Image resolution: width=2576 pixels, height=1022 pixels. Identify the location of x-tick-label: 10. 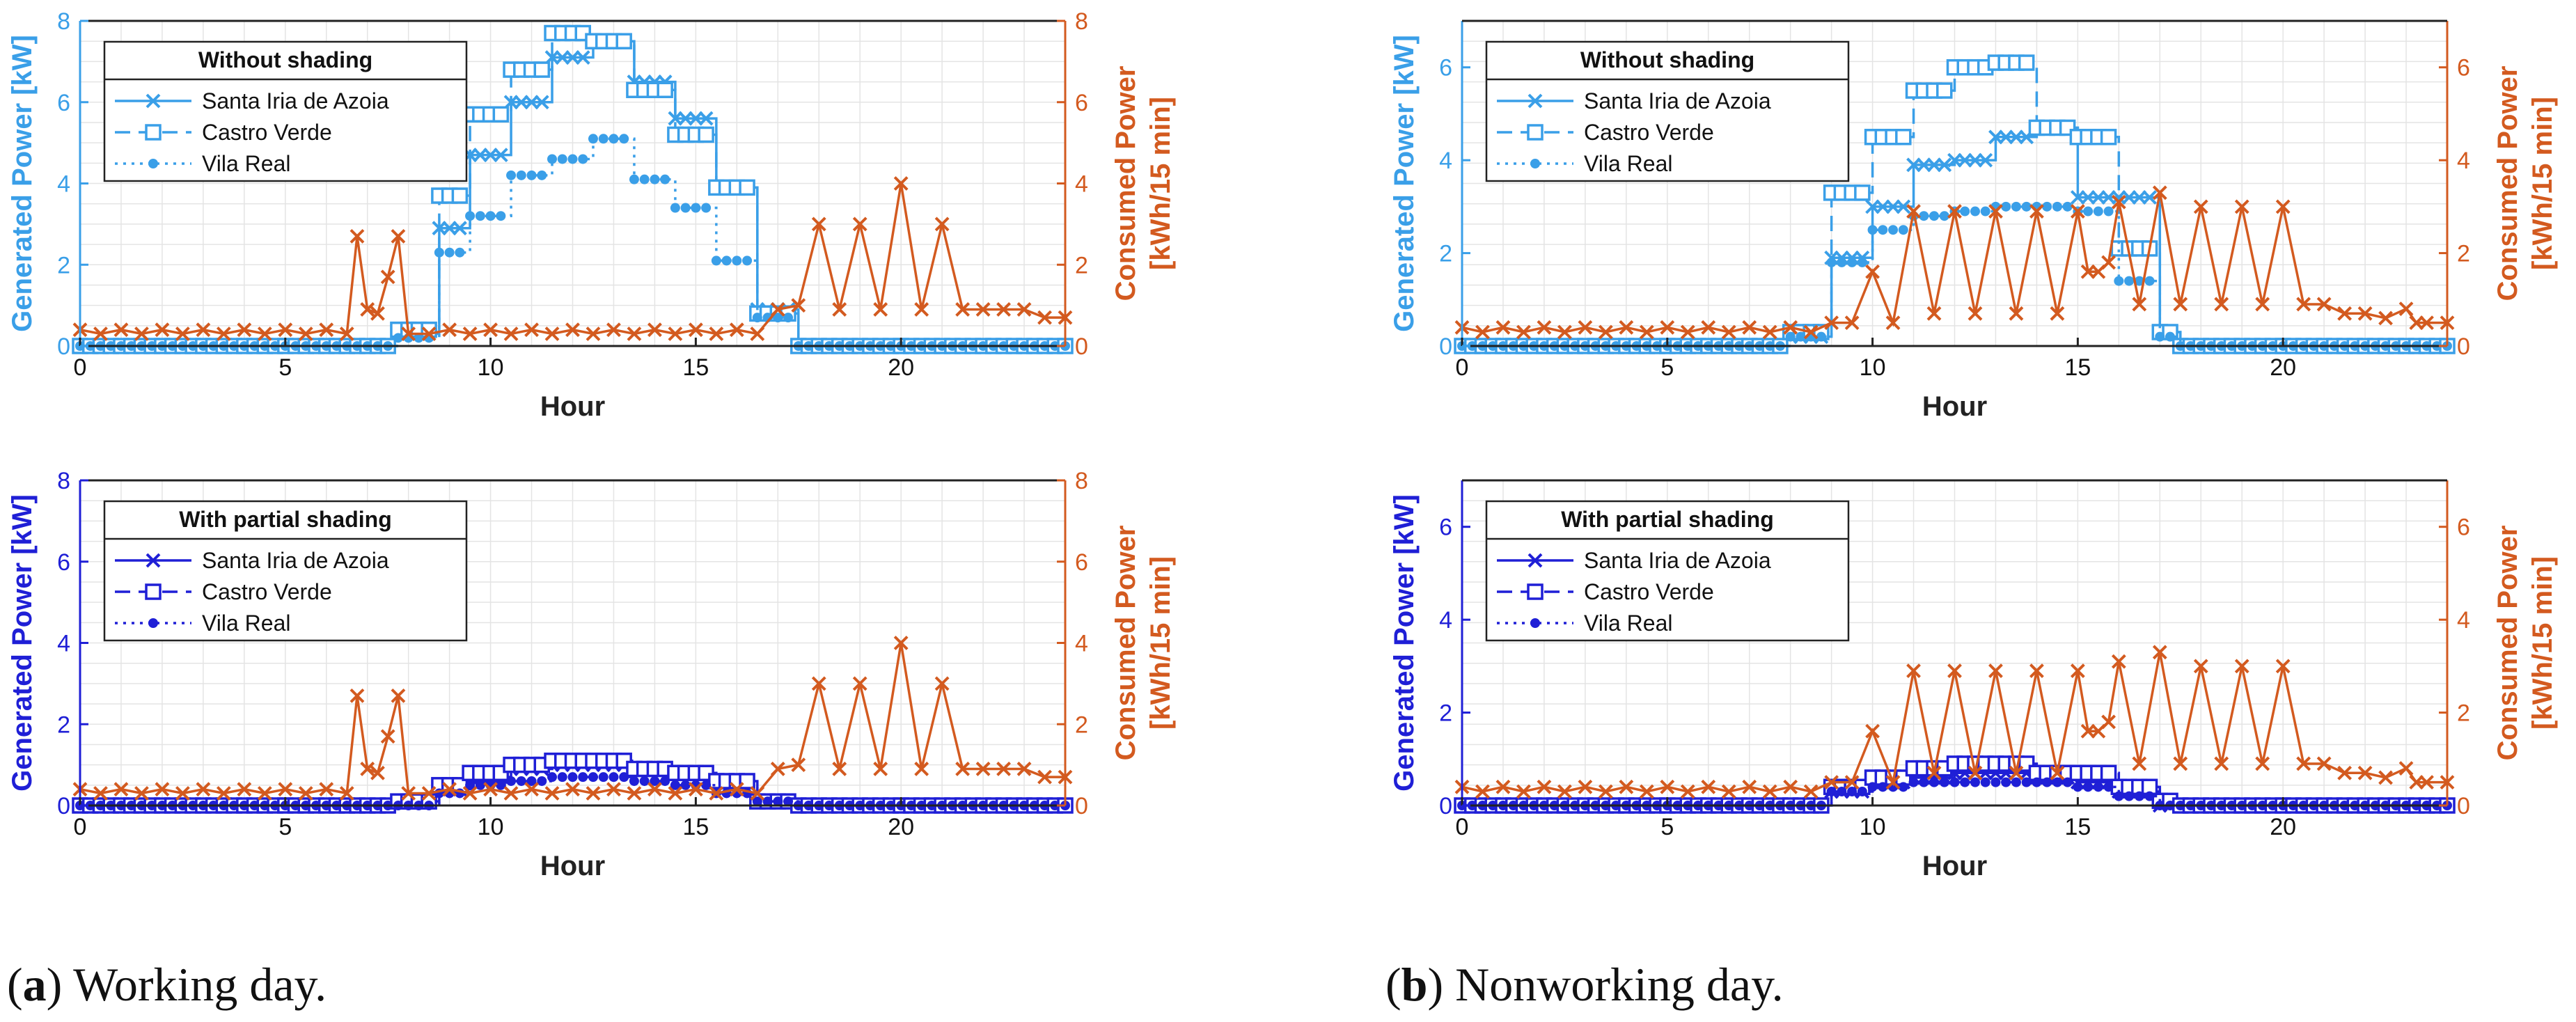
(491, 367).